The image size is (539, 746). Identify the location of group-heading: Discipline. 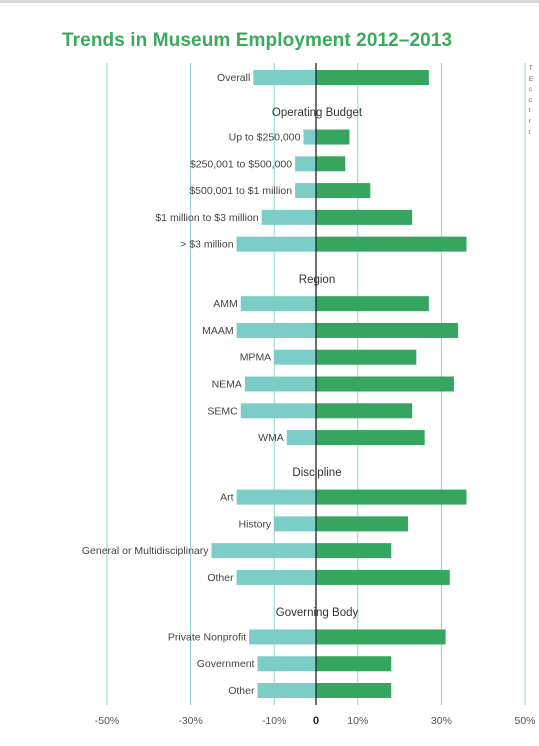
(316, 473).